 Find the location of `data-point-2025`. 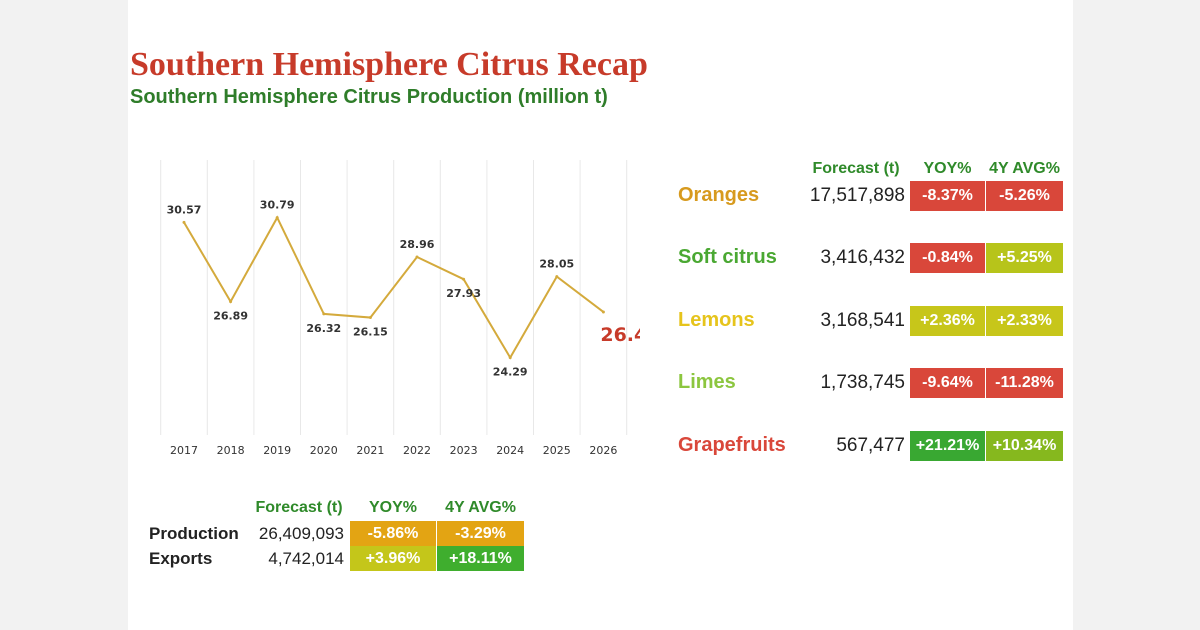

data-point-2025 is located at coordinates (557, 277).